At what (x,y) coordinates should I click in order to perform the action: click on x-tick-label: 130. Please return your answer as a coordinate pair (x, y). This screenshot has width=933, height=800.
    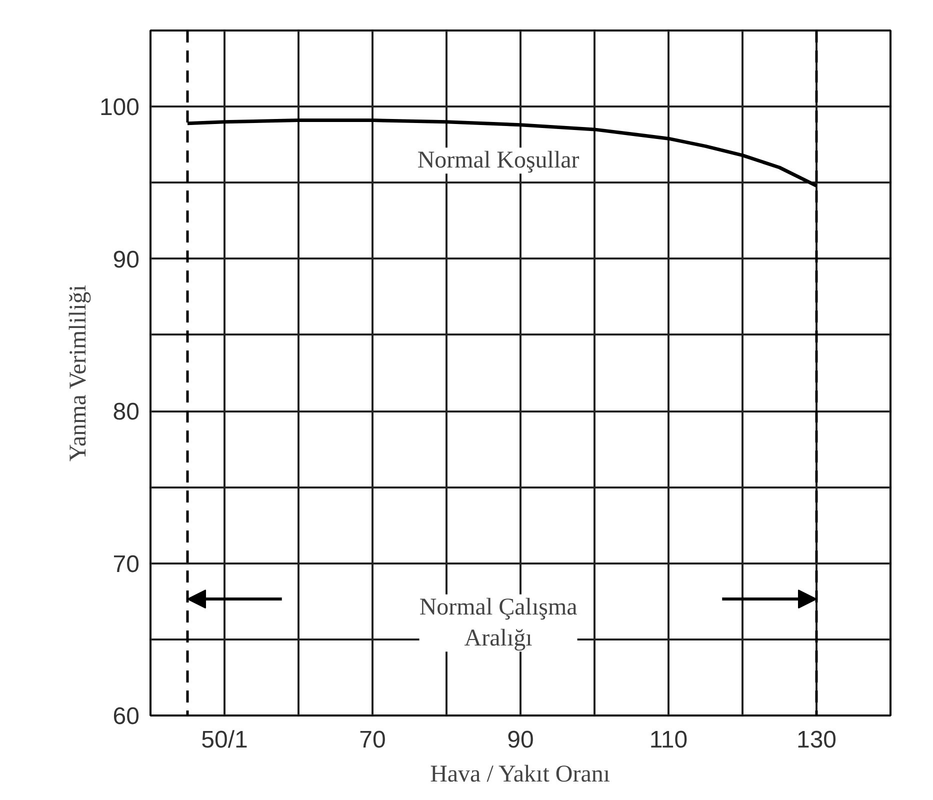
    Looking at the image, I should click on (816, 740).